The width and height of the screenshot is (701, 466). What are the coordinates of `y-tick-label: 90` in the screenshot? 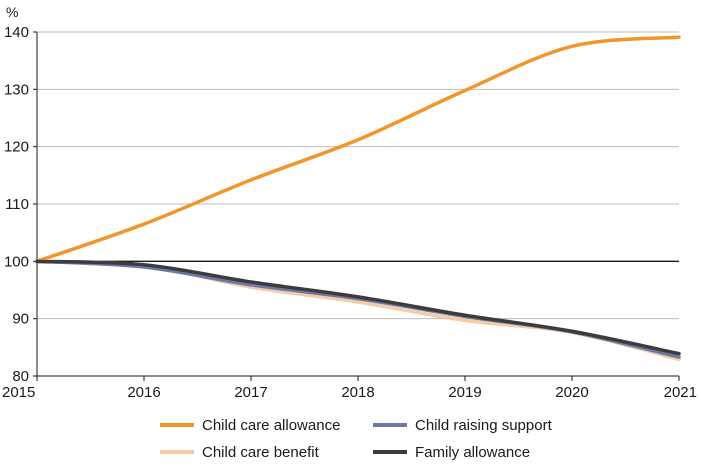 It's located at (20, 319).